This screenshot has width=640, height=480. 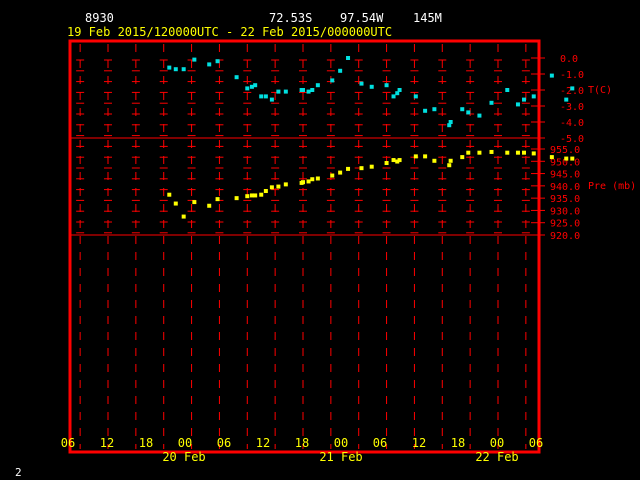 I want to click on pressure-axis-label: Pre (mb), so click(x=612, y=186).